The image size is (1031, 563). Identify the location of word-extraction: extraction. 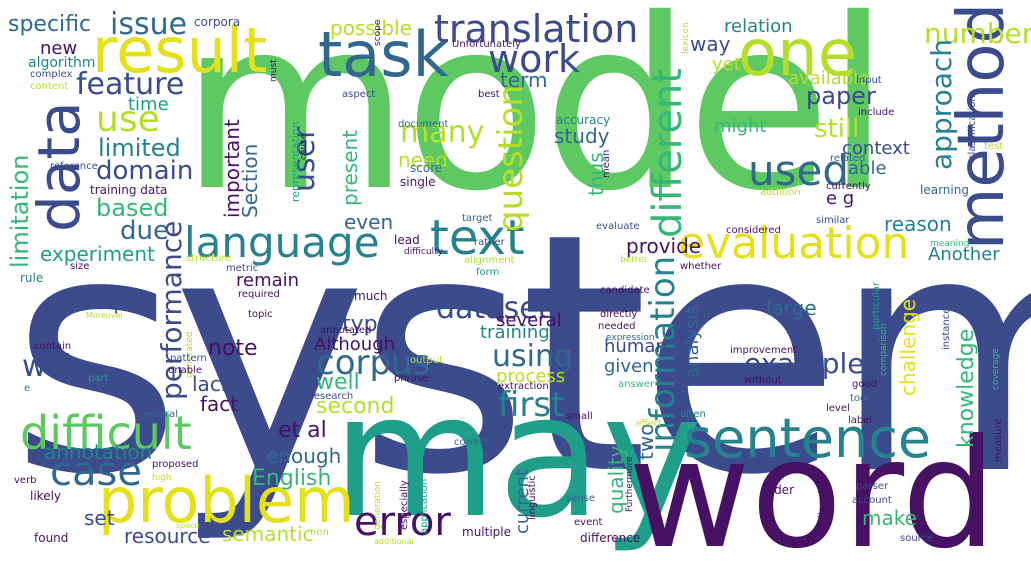
(523, 386).